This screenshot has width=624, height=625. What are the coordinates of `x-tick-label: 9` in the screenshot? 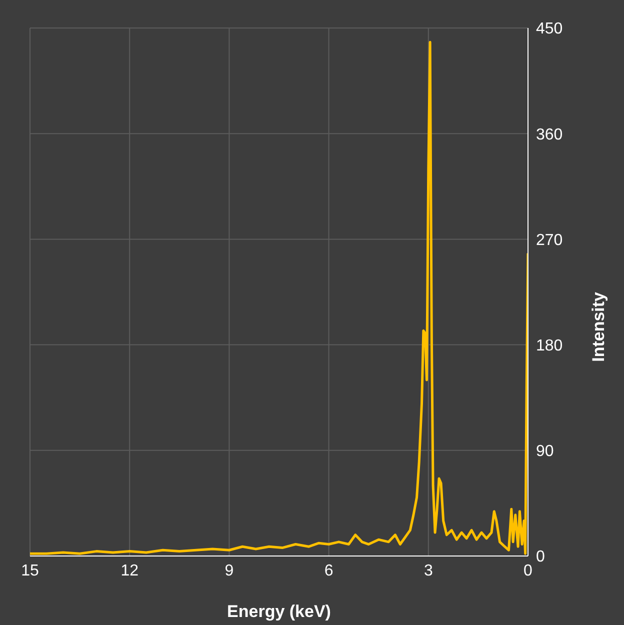 It's located at (229, 571).